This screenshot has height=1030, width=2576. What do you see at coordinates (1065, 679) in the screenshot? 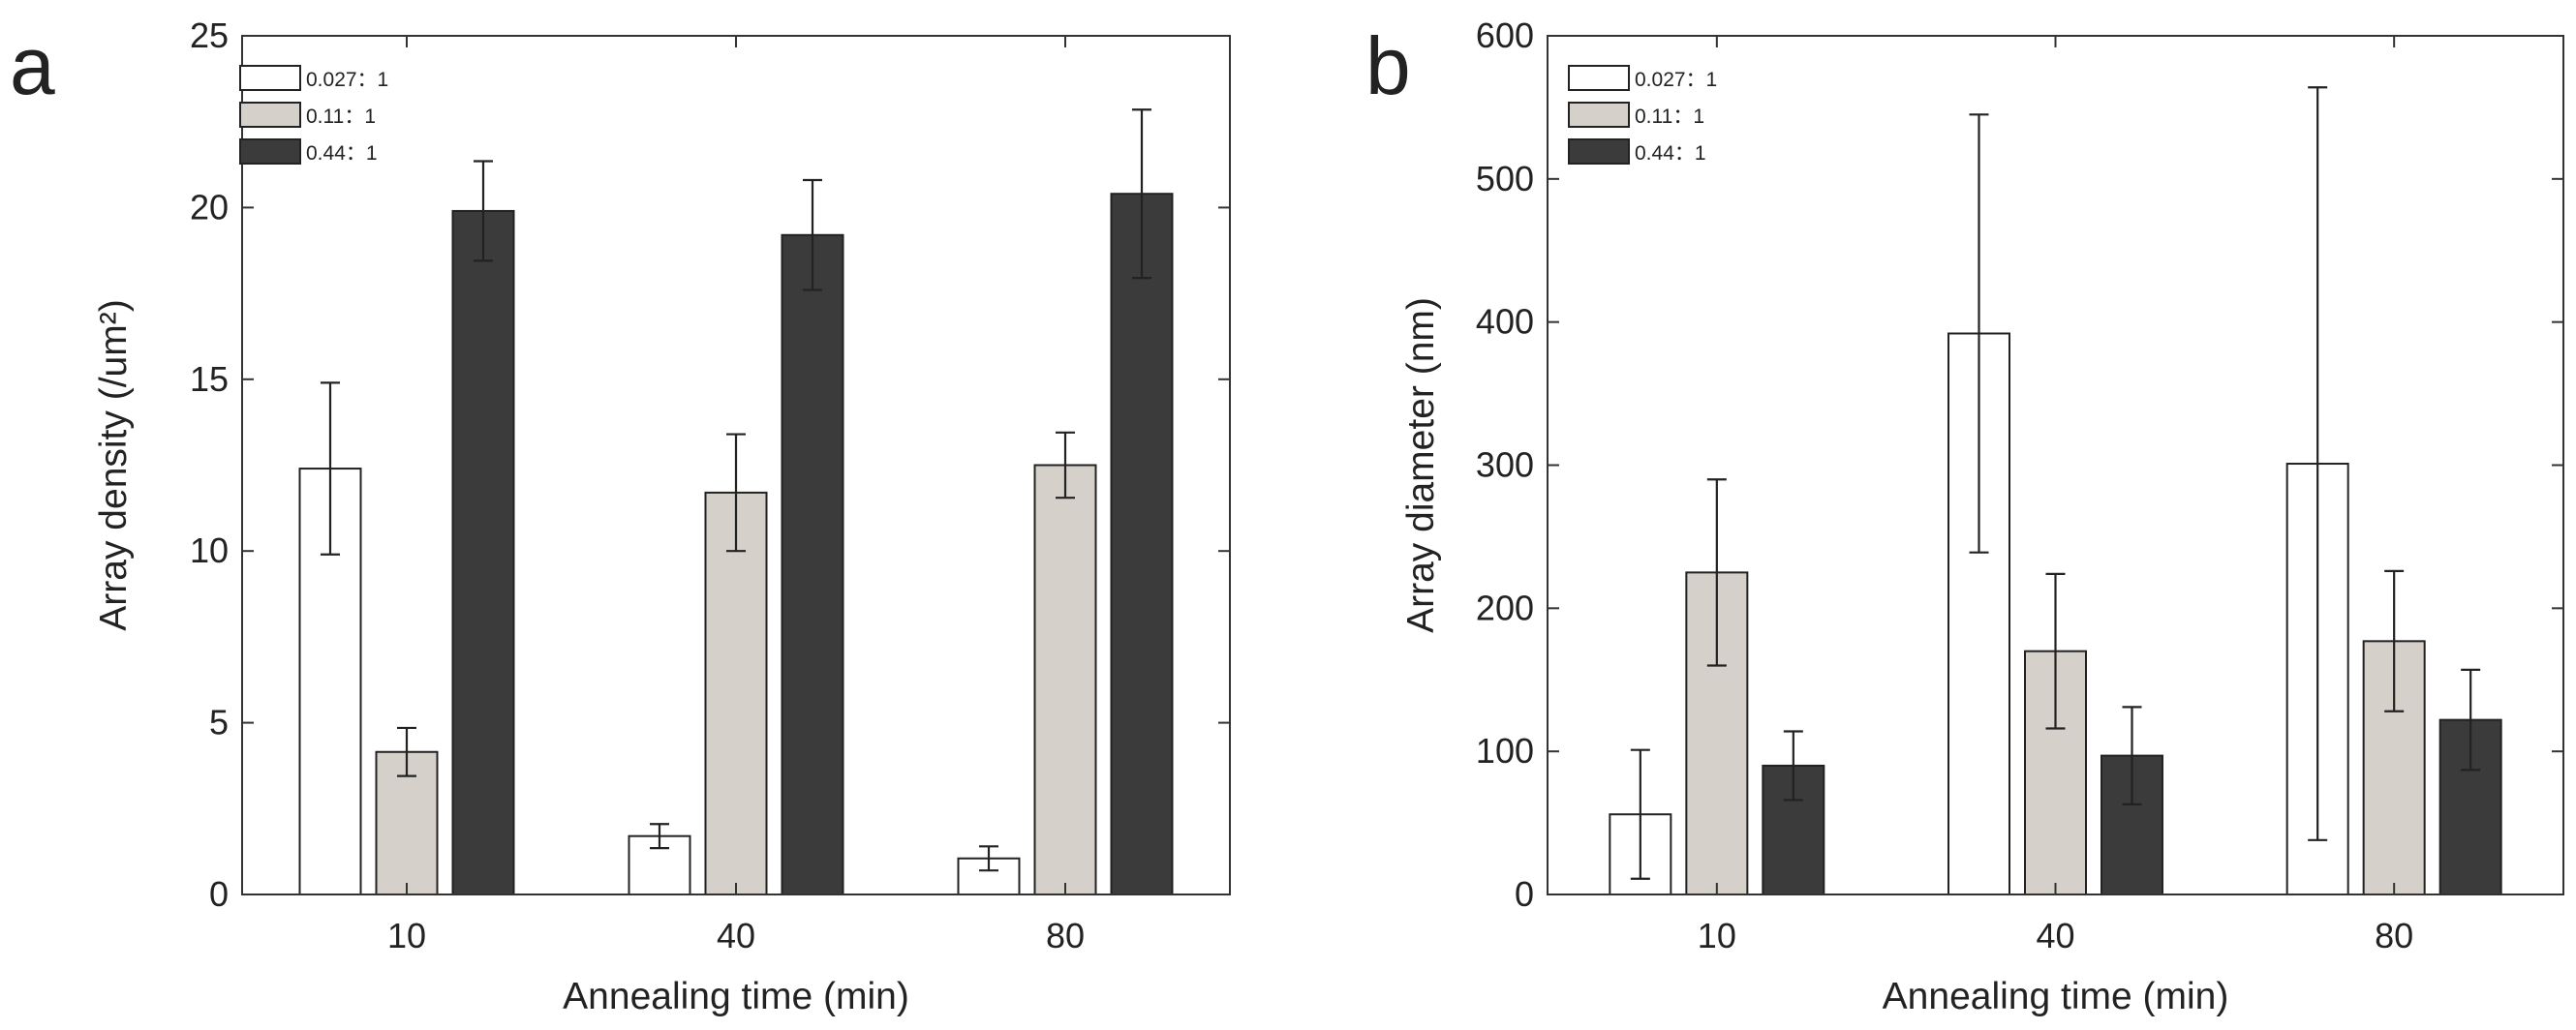
I see `bar-80min-series2` at bounding box center [1065, 679].